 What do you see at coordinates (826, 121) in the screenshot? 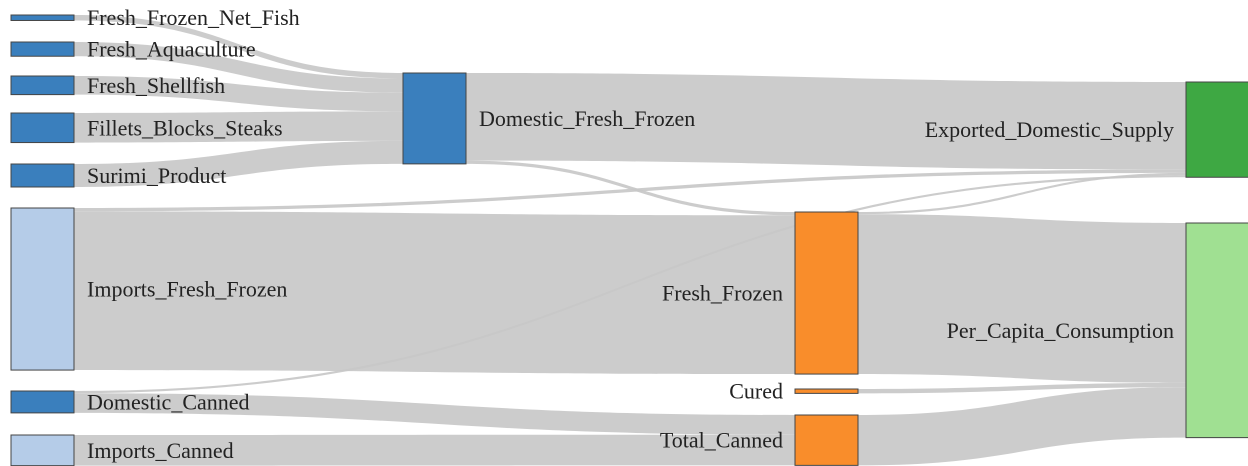
I see `link-domestic-fresh-frozen-to-exported-domestic-supply` at bounding box center [826, 121].